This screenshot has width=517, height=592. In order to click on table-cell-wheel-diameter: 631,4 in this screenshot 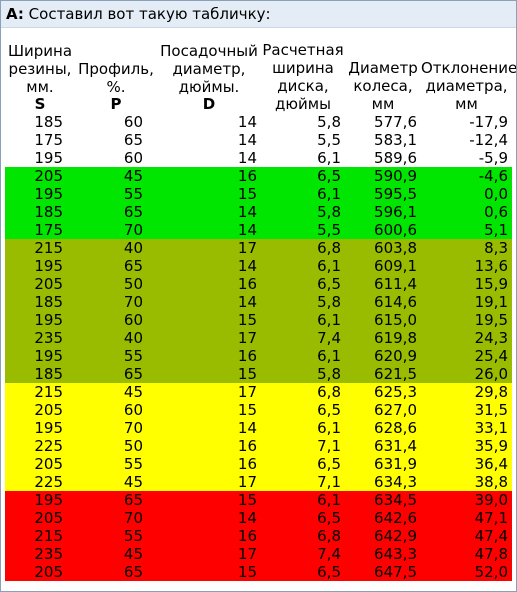, I will do `click(383, 446)`.